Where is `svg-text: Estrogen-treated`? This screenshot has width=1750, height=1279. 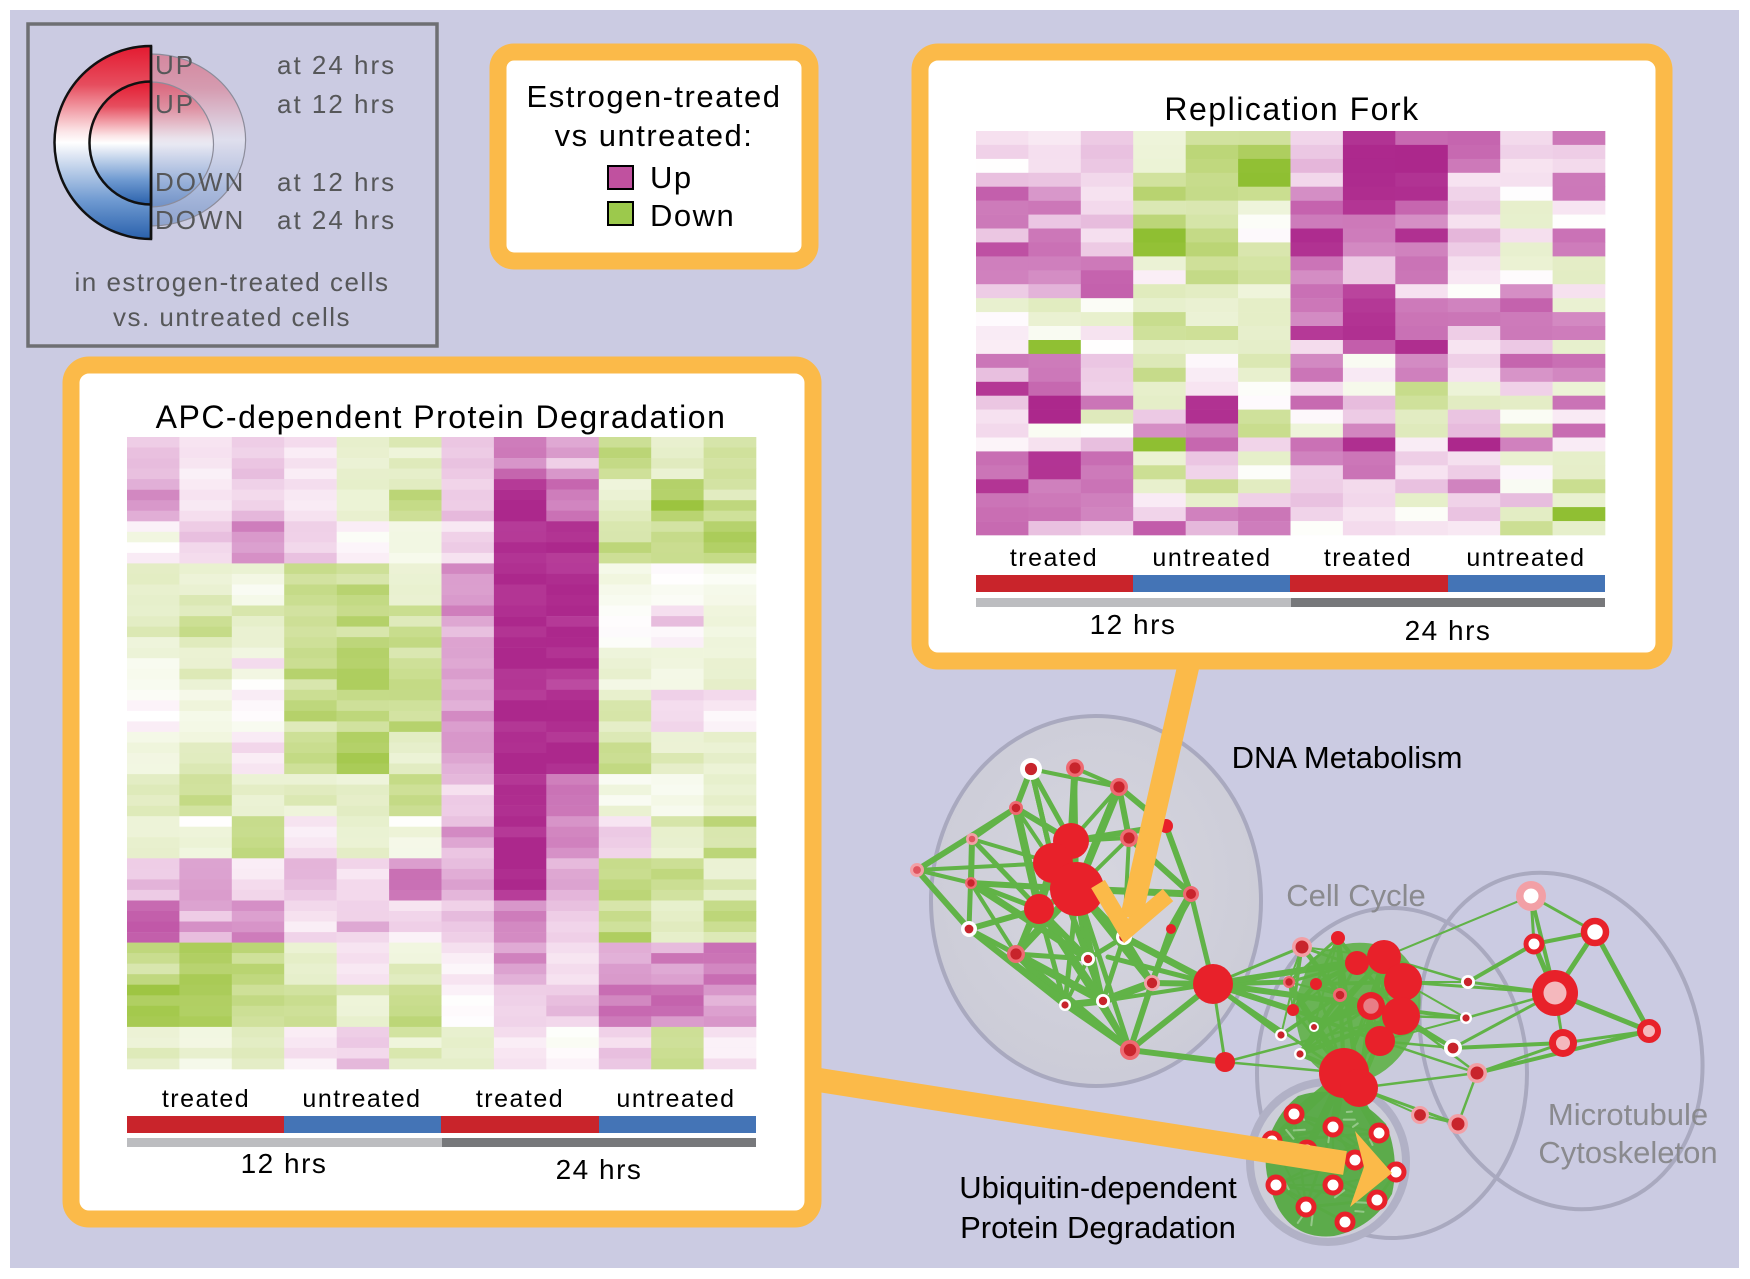 svg-text: Estrogen-treated is located at coordinates (654, 96).